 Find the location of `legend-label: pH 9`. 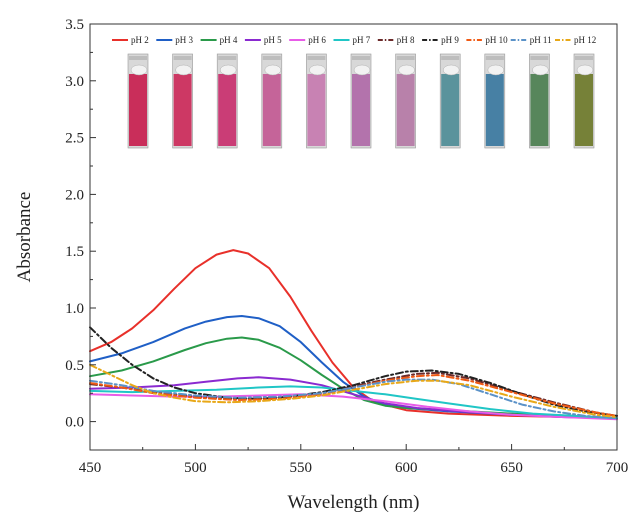

legend-label: pH 9 is located at coordinates (450, 40).